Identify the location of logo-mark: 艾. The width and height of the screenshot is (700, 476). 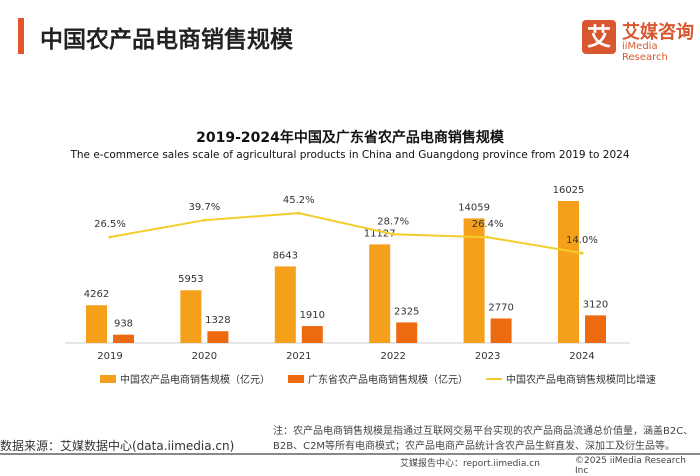
(599, 37).